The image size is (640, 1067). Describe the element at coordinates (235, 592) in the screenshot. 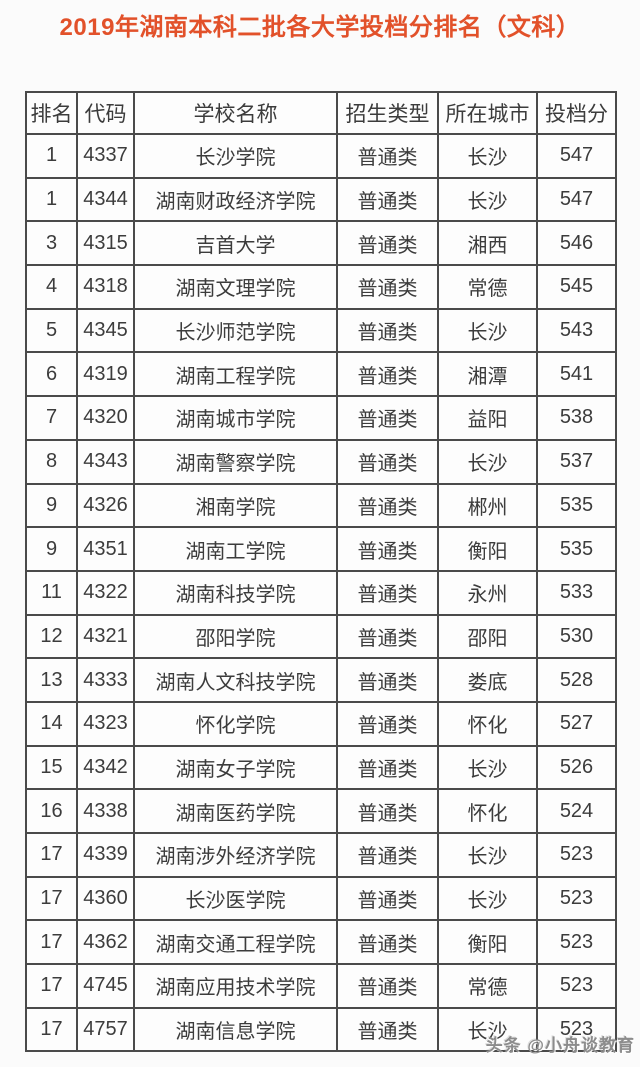

I see `cell-school: 湖南科技学院` at that location.